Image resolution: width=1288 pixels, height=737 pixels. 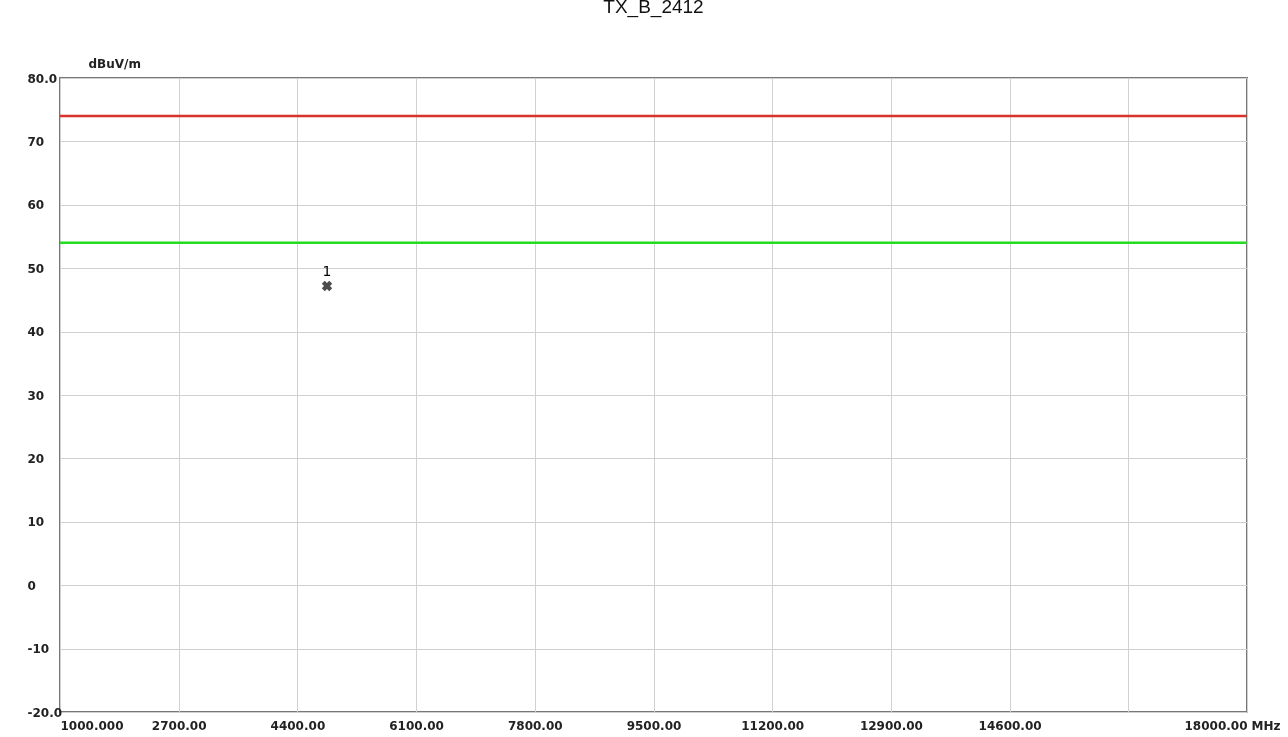 I want to click on y-tick-label: 20, so click(x=36, y=458).